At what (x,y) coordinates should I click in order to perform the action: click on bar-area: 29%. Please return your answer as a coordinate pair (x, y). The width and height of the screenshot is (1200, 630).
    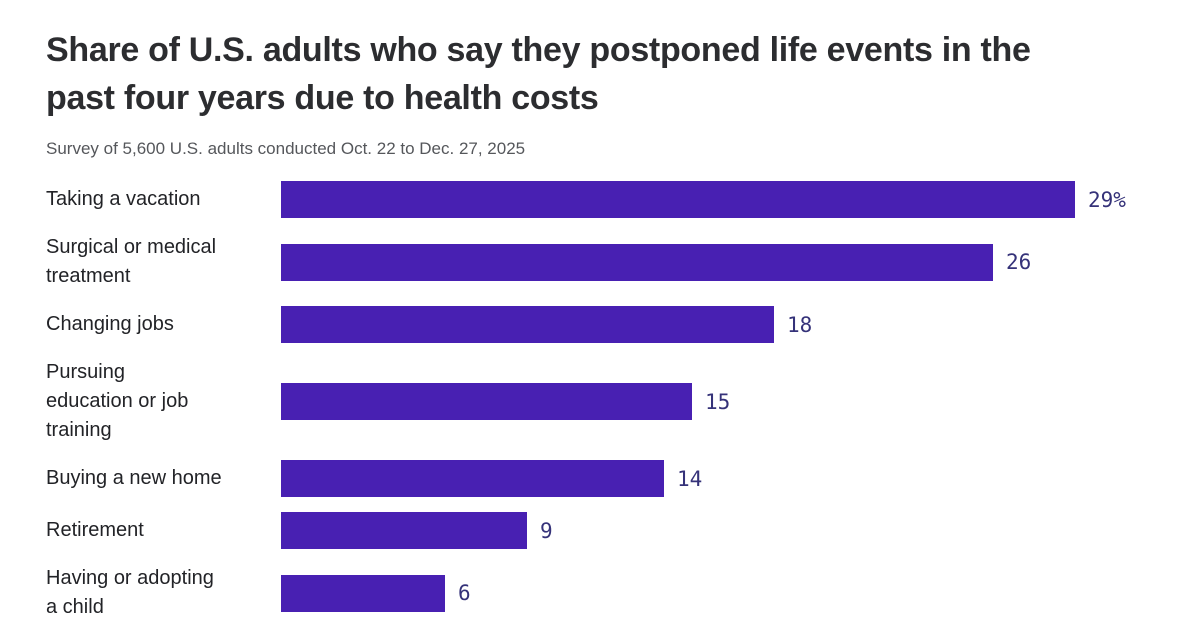
    Looking at the image, I should click on (717, 199).